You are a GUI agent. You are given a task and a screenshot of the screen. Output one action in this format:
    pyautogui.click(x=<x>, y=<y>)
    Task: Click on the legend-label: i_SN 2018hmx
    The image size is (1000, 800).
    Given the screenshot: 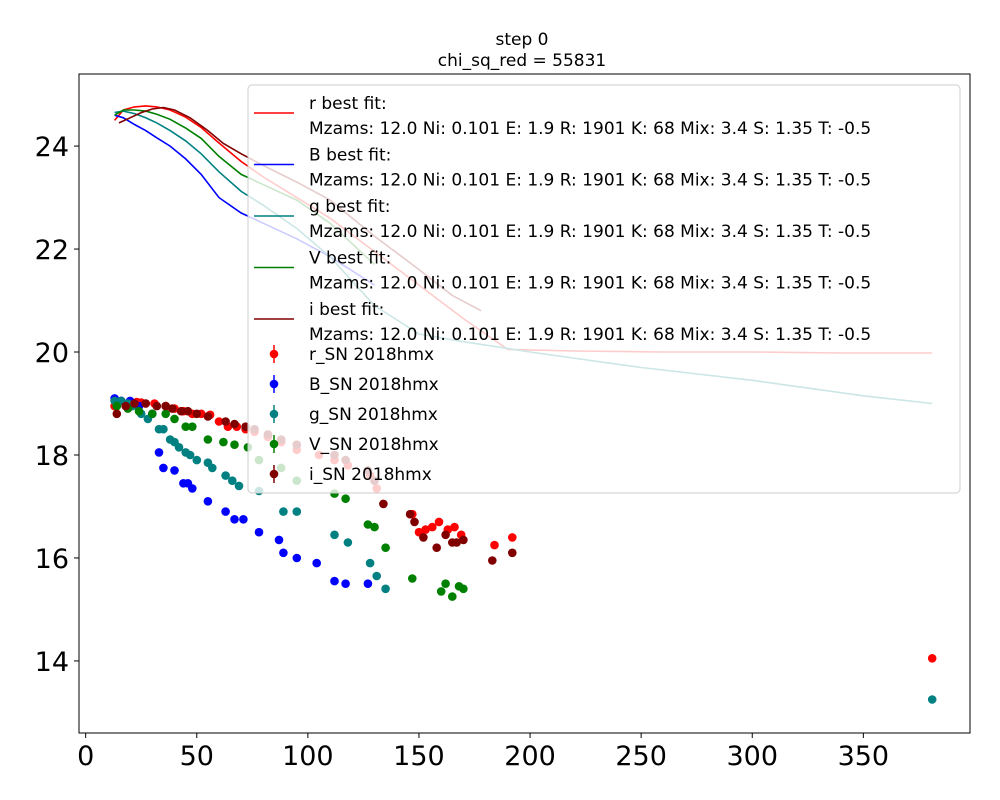 What is the action you would take?
    pyautogui.click(x=370, y=475)
    